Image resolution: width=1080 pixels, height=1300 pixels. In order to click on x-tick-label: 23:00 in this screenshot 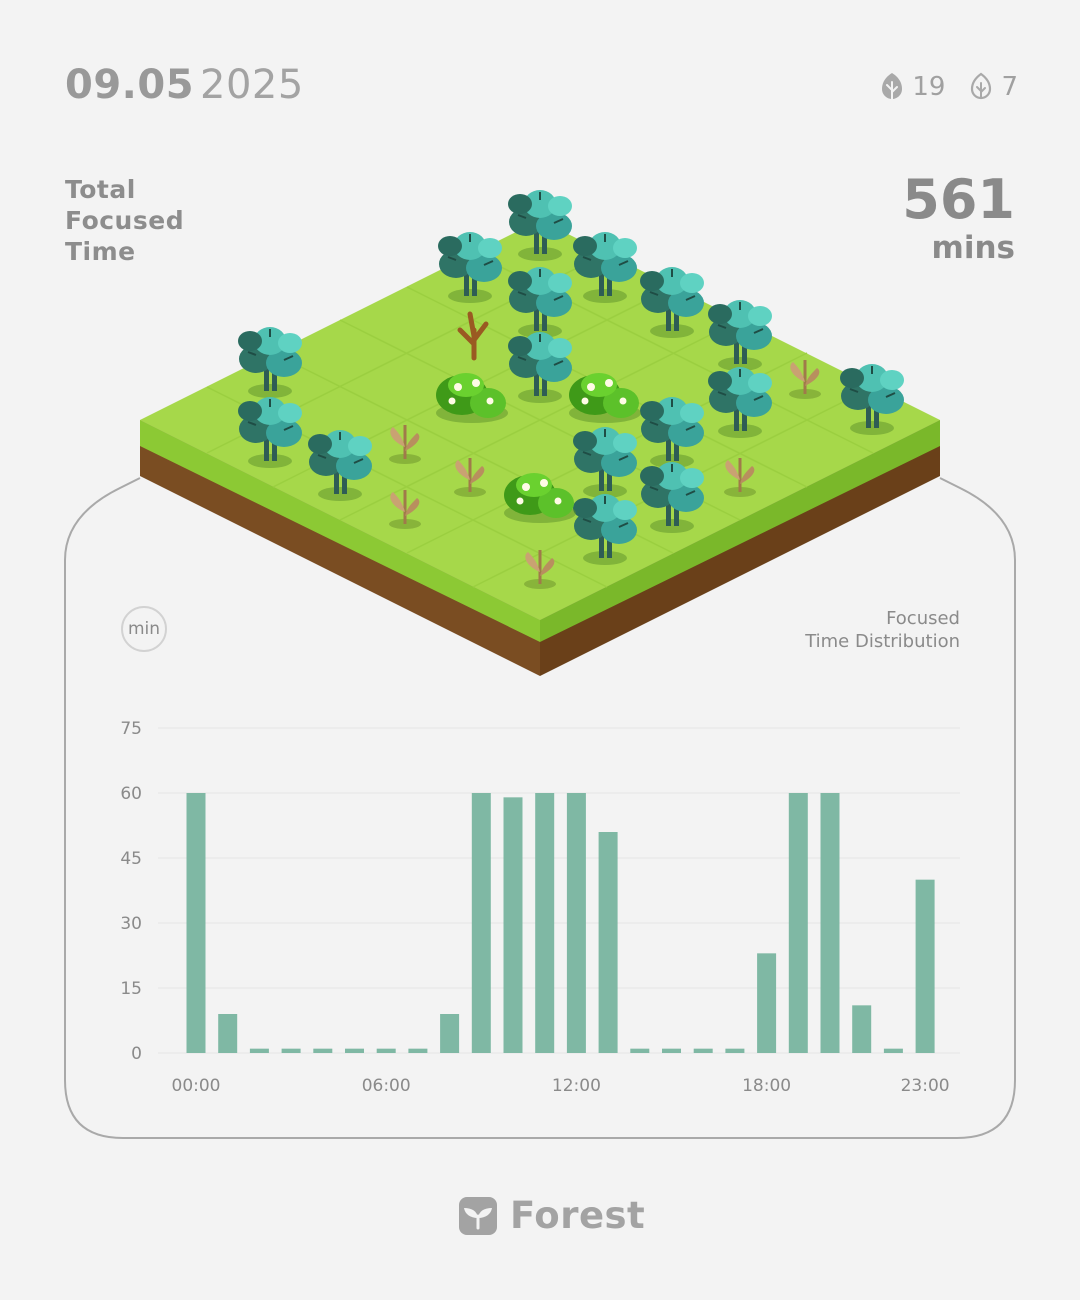, I will do `click(925, 1086)`.